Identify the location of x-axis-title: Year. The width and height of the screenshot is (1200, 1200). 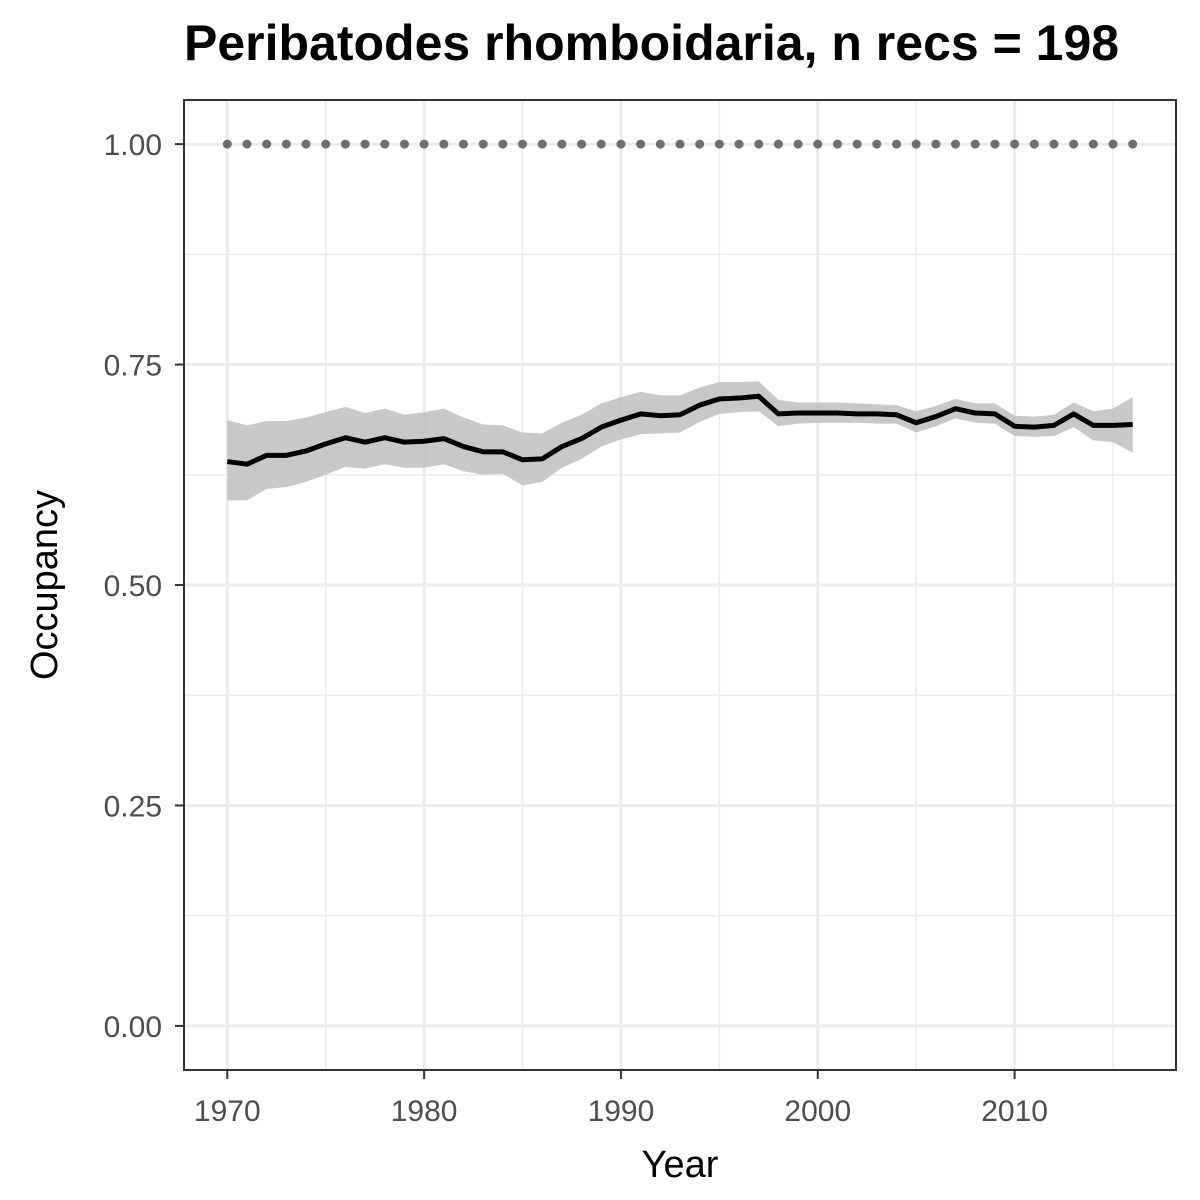
(680, 1165).